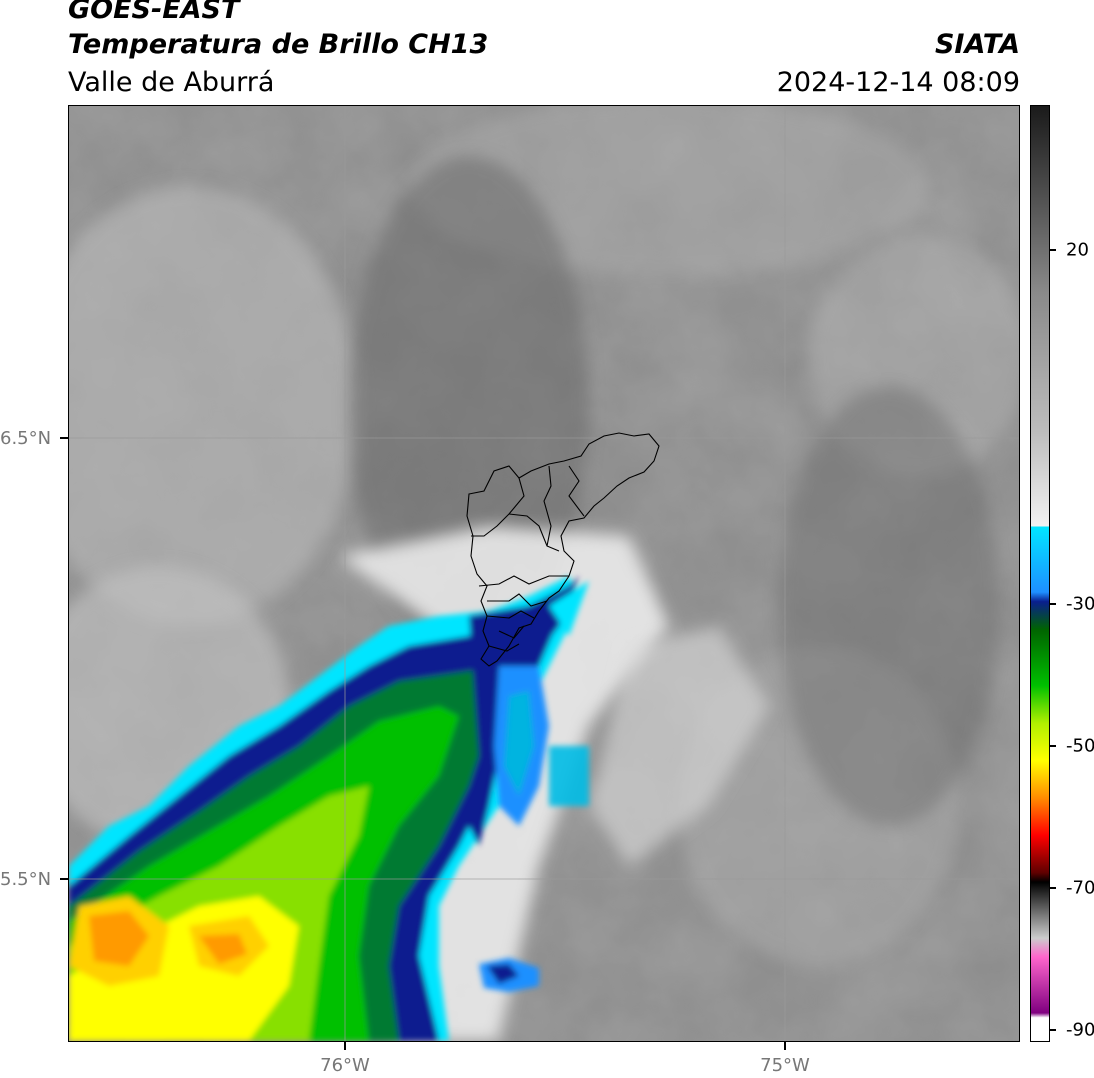 The image size is (1094, 1078). Describe the element at coordinates (1053, 1030) in the screenshot. I see `colorbar-tick-minus90` at that location.